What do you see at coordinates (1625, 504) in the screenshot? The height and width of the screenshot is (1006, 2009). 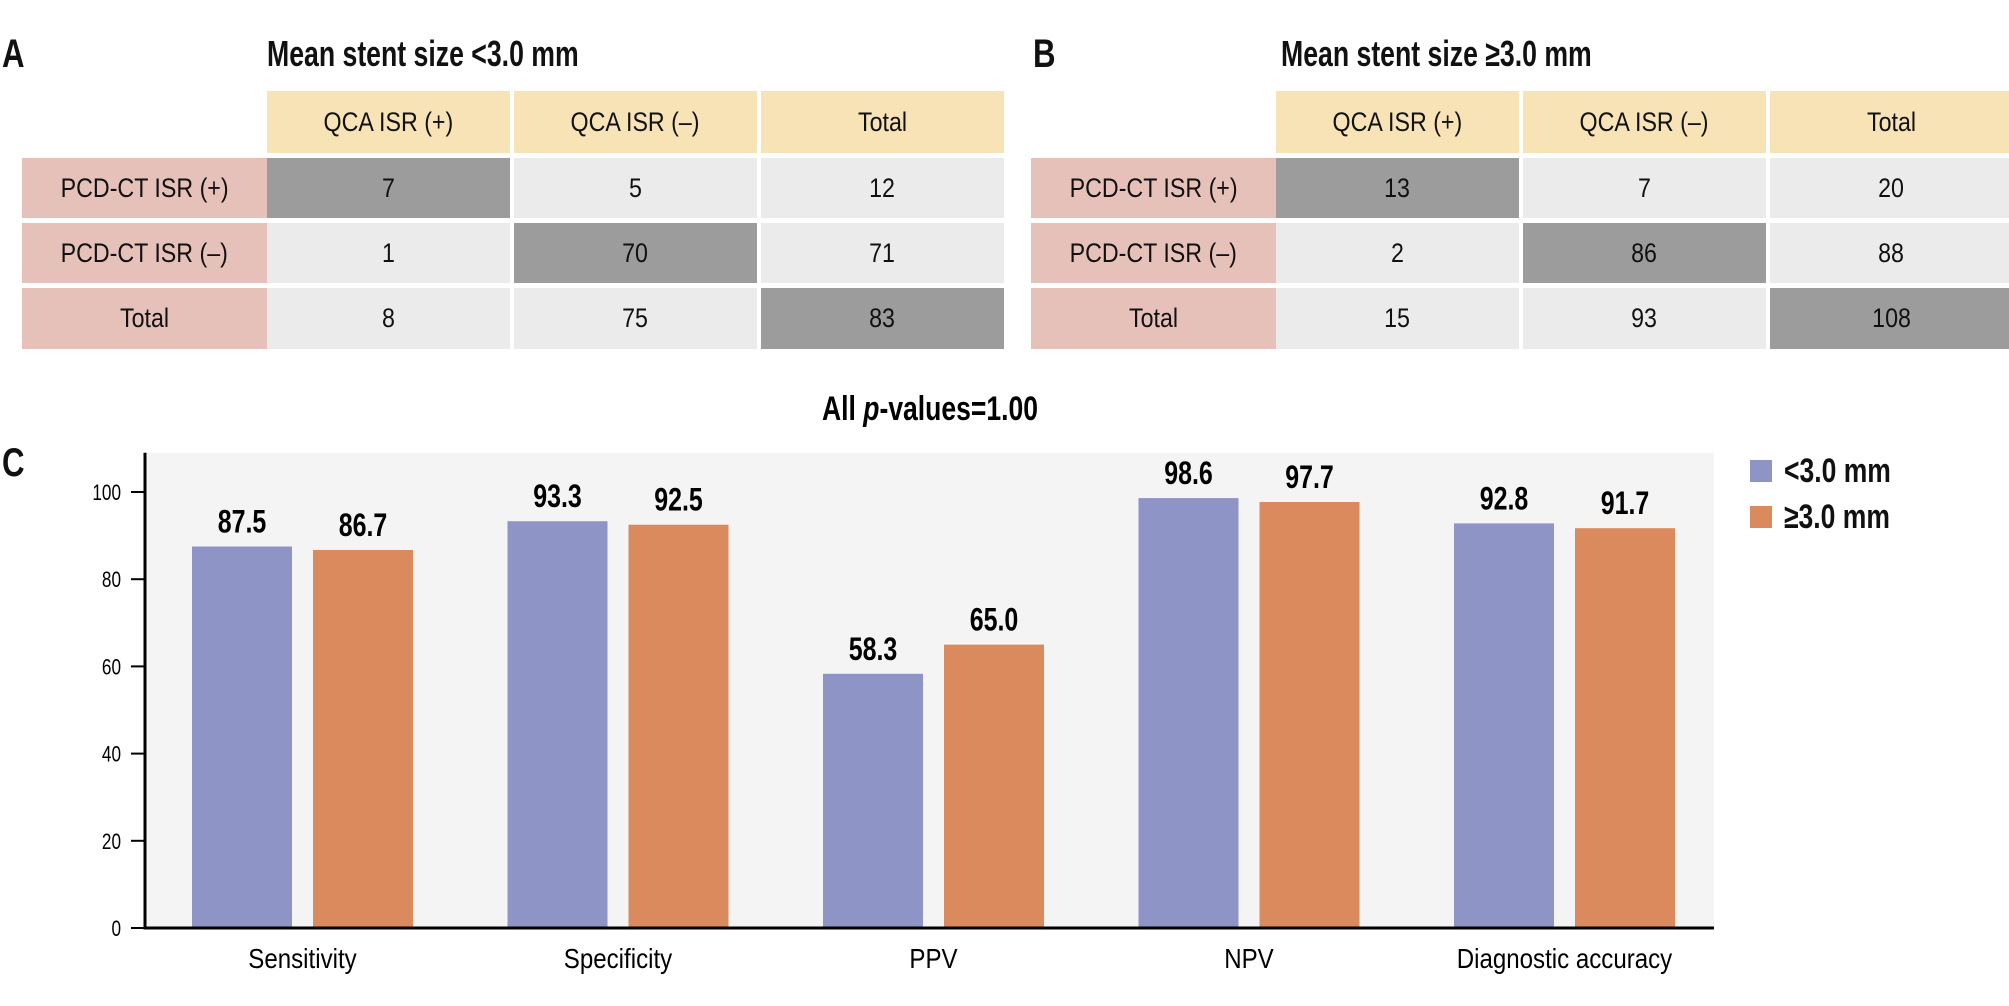 I see `bar-value-label: 91.7` at bounding box center [1625, 504].